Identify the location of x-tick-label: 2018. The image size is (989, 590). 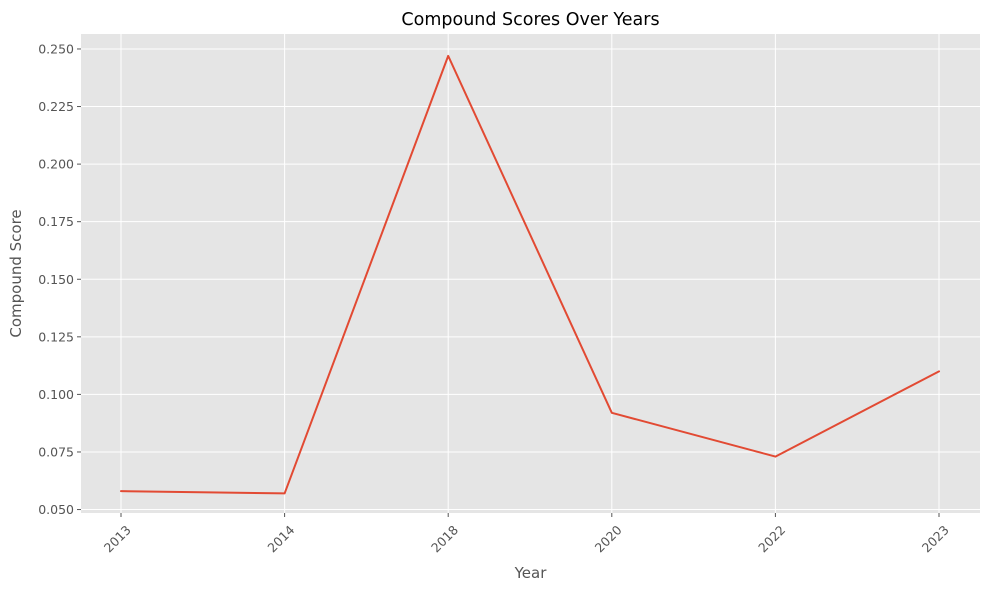
(444, 538).